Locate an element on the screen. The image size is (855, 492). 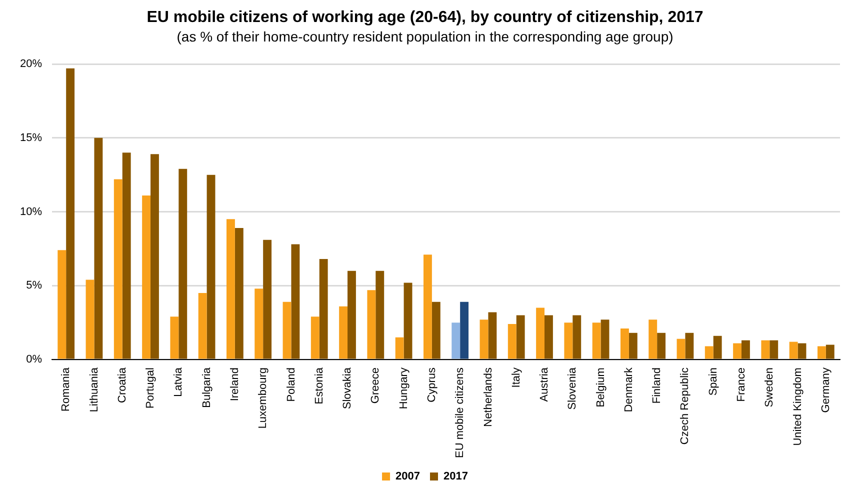
x-tick-label: Germany is located at coordinates (826, 390).